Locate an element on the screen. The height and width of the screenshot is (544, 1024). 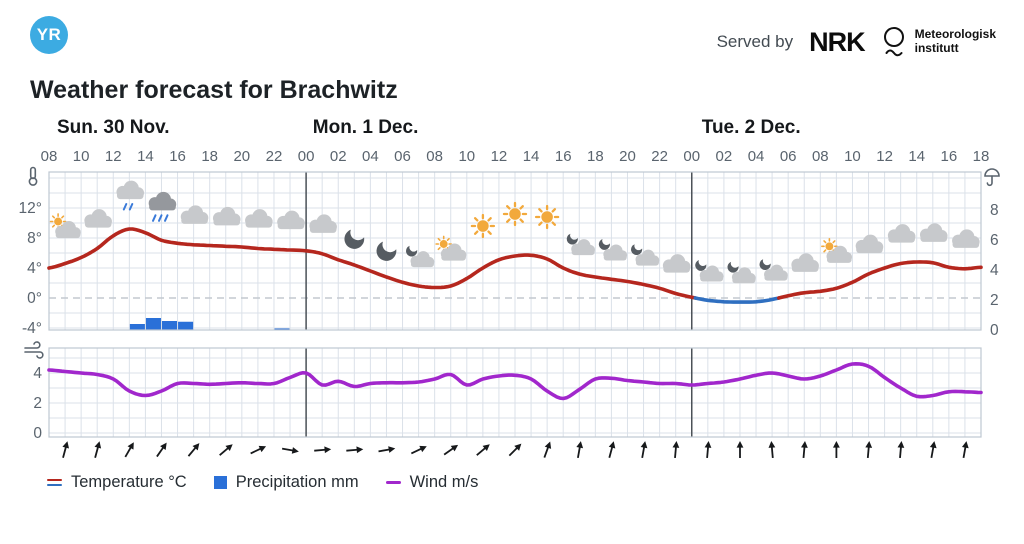
temperature-axis-label: 8° is located at coordinates (34, 238).